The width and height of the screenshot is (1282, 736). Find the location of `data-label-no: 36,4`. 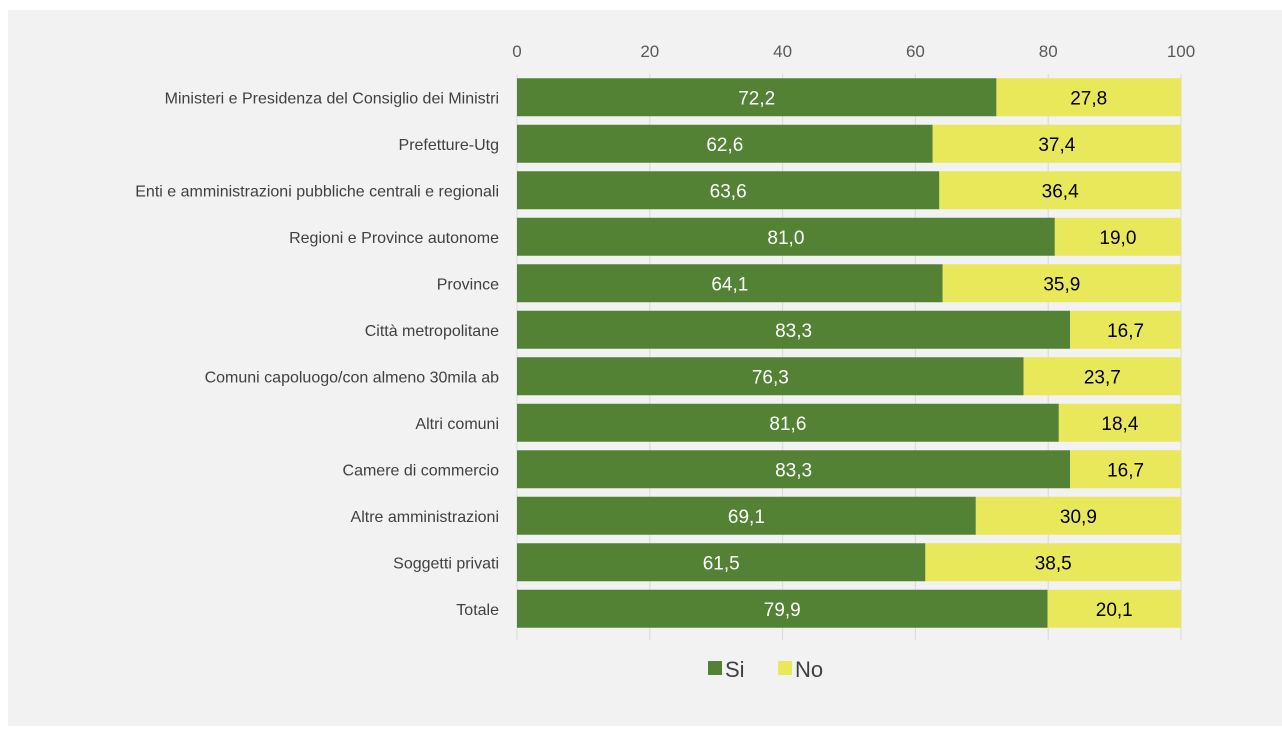

data-label-no: 36,4 is located at coordinates (1060, 191).